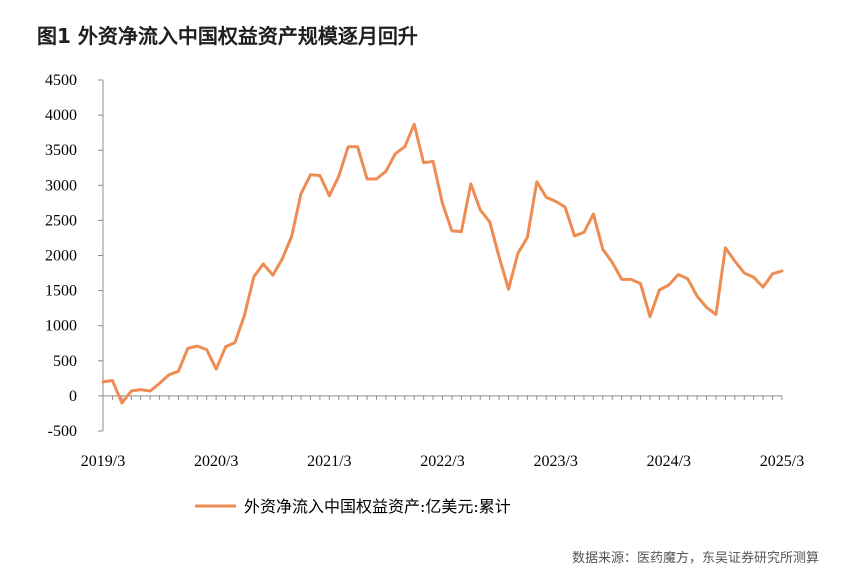  I want to click on legend: 外资净流入中国权益资产:亿美元:累计, so click(353, 506).